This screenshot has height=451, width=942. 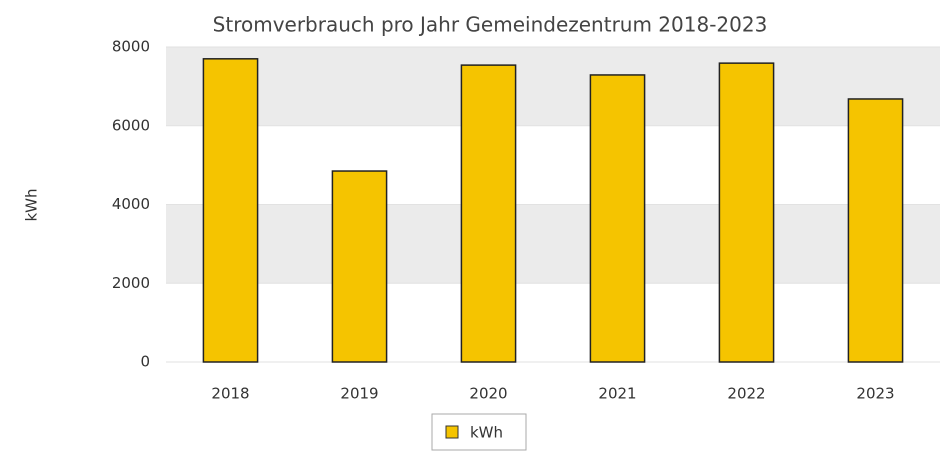 What do you see at coordinates (746, 394) in the screenshot?
I see `x-tick-label: 2022` at bounding box center [746, 394].